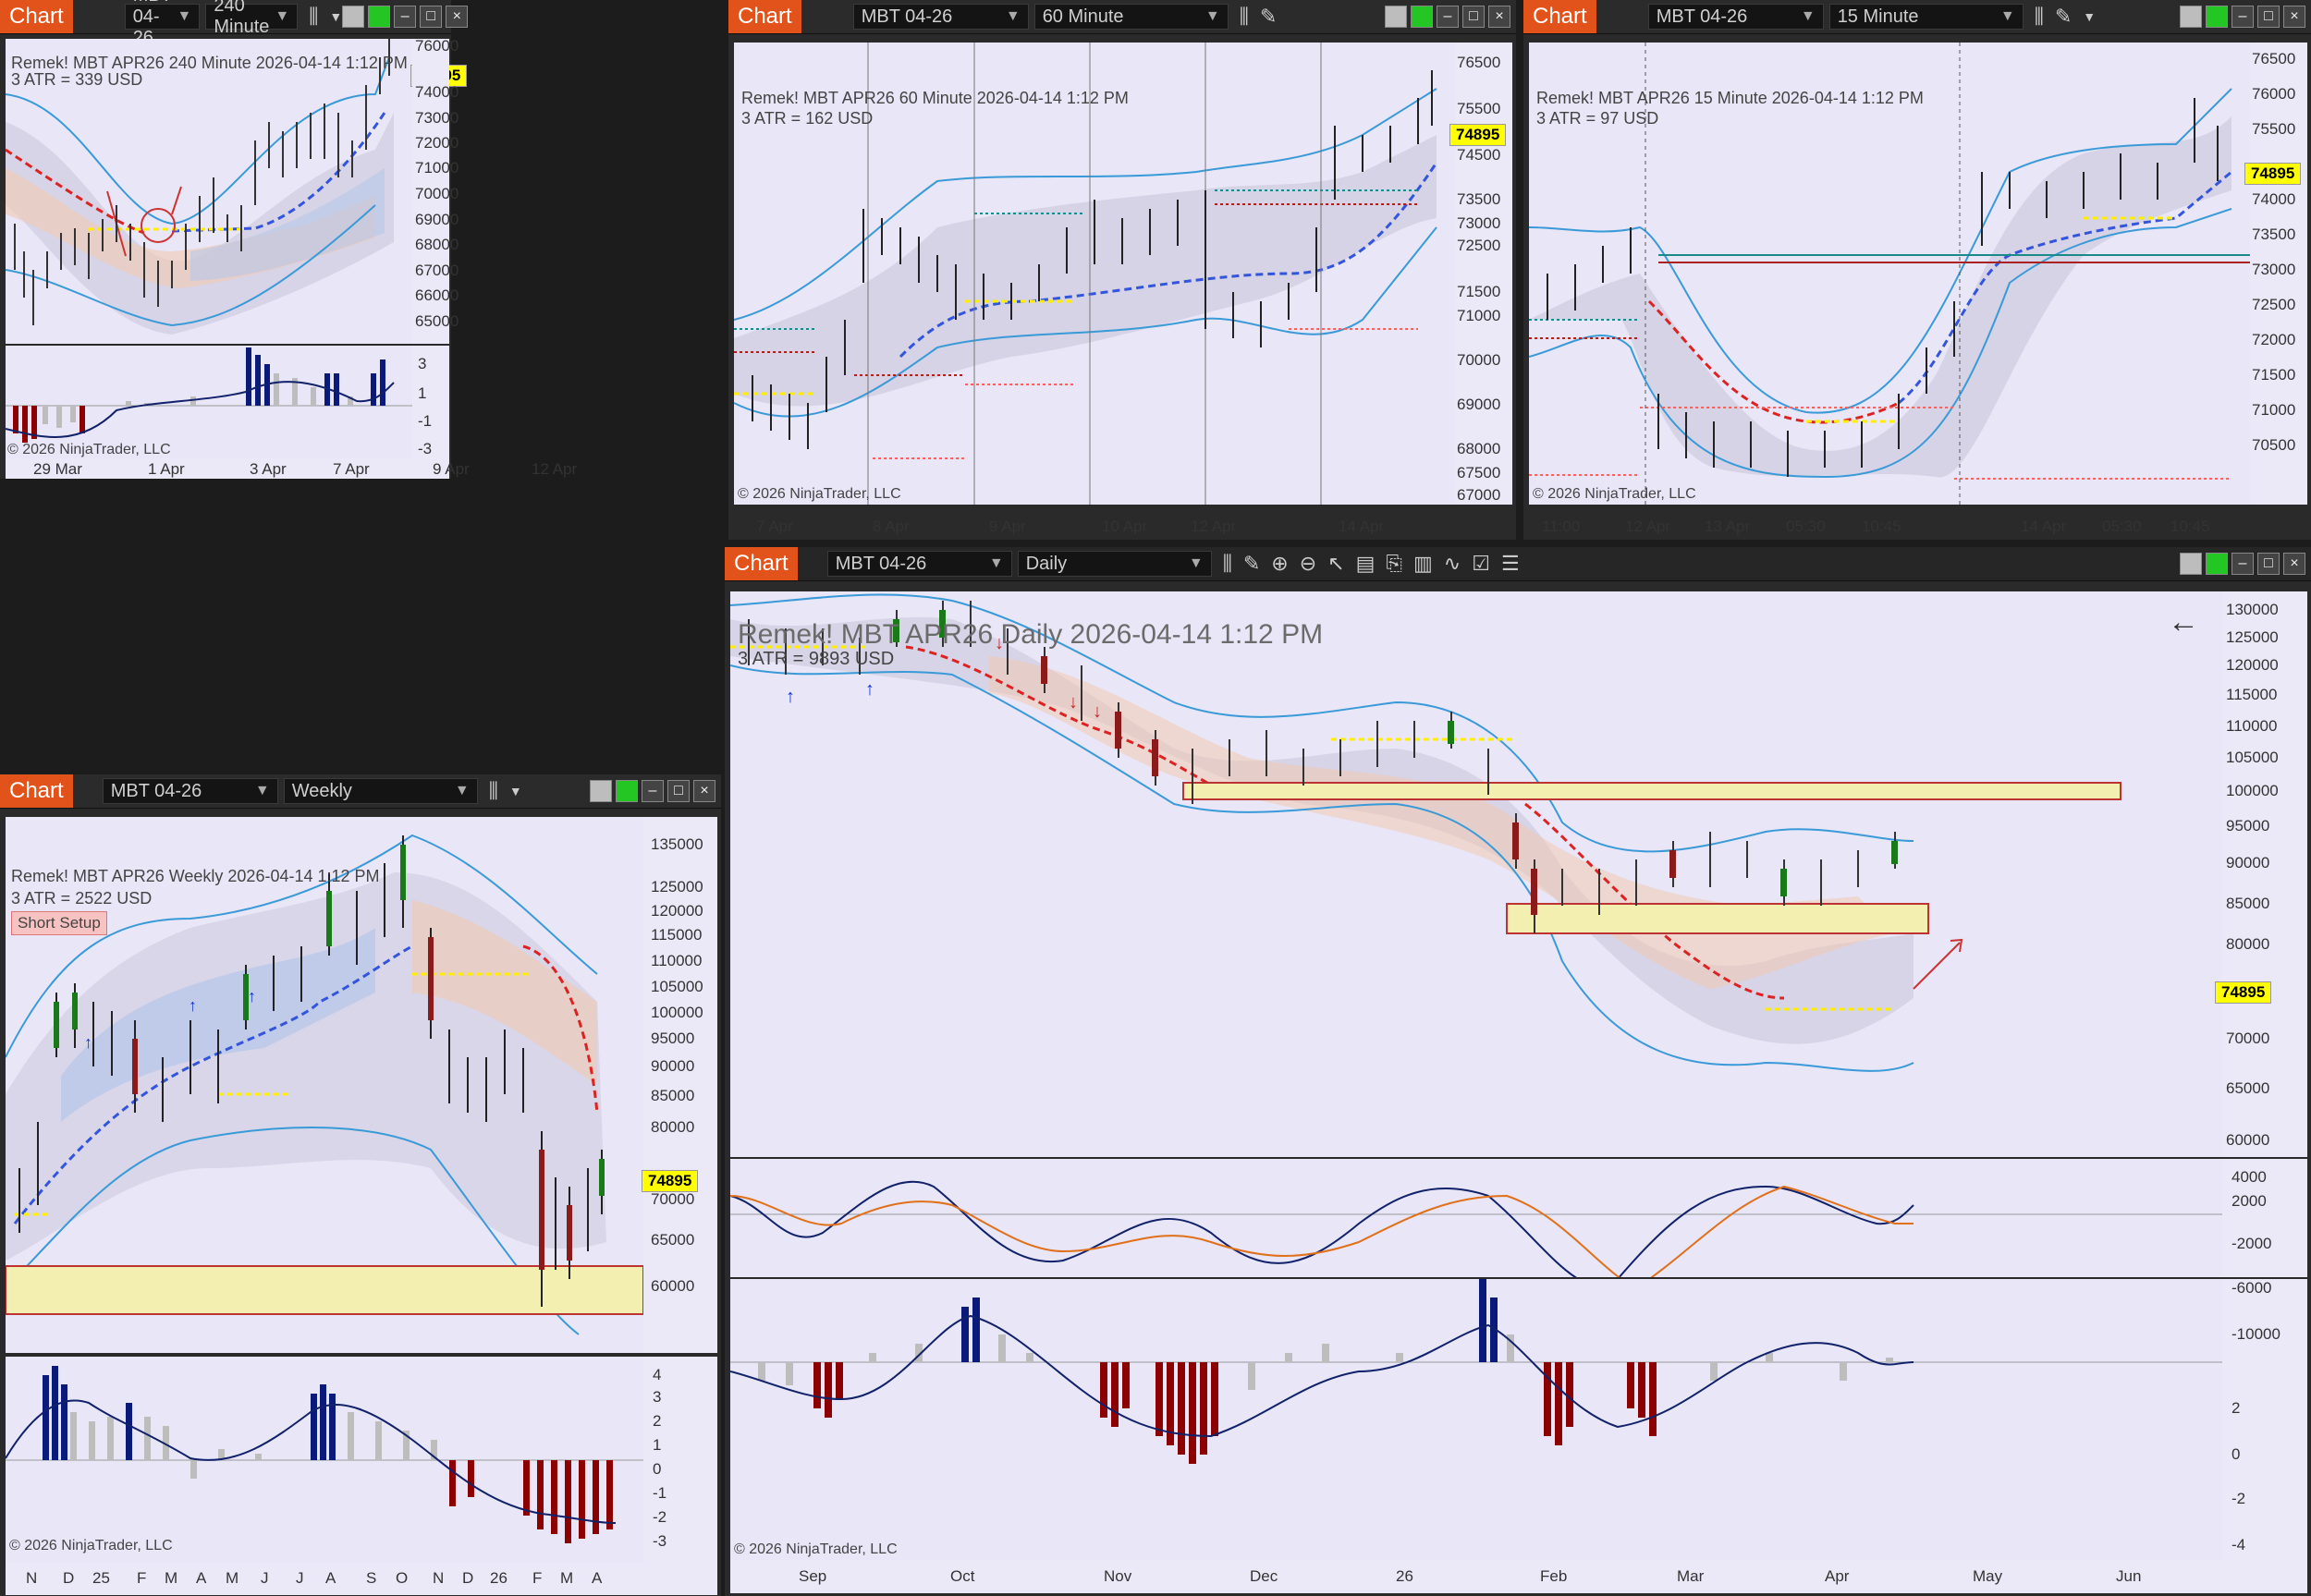 This screenshot has height=1596, width=2311. What do you see at coordinates (1422, 563) in the screenshot?
I see `indicators-icon: ▥` at bounding box center [1422, 563].